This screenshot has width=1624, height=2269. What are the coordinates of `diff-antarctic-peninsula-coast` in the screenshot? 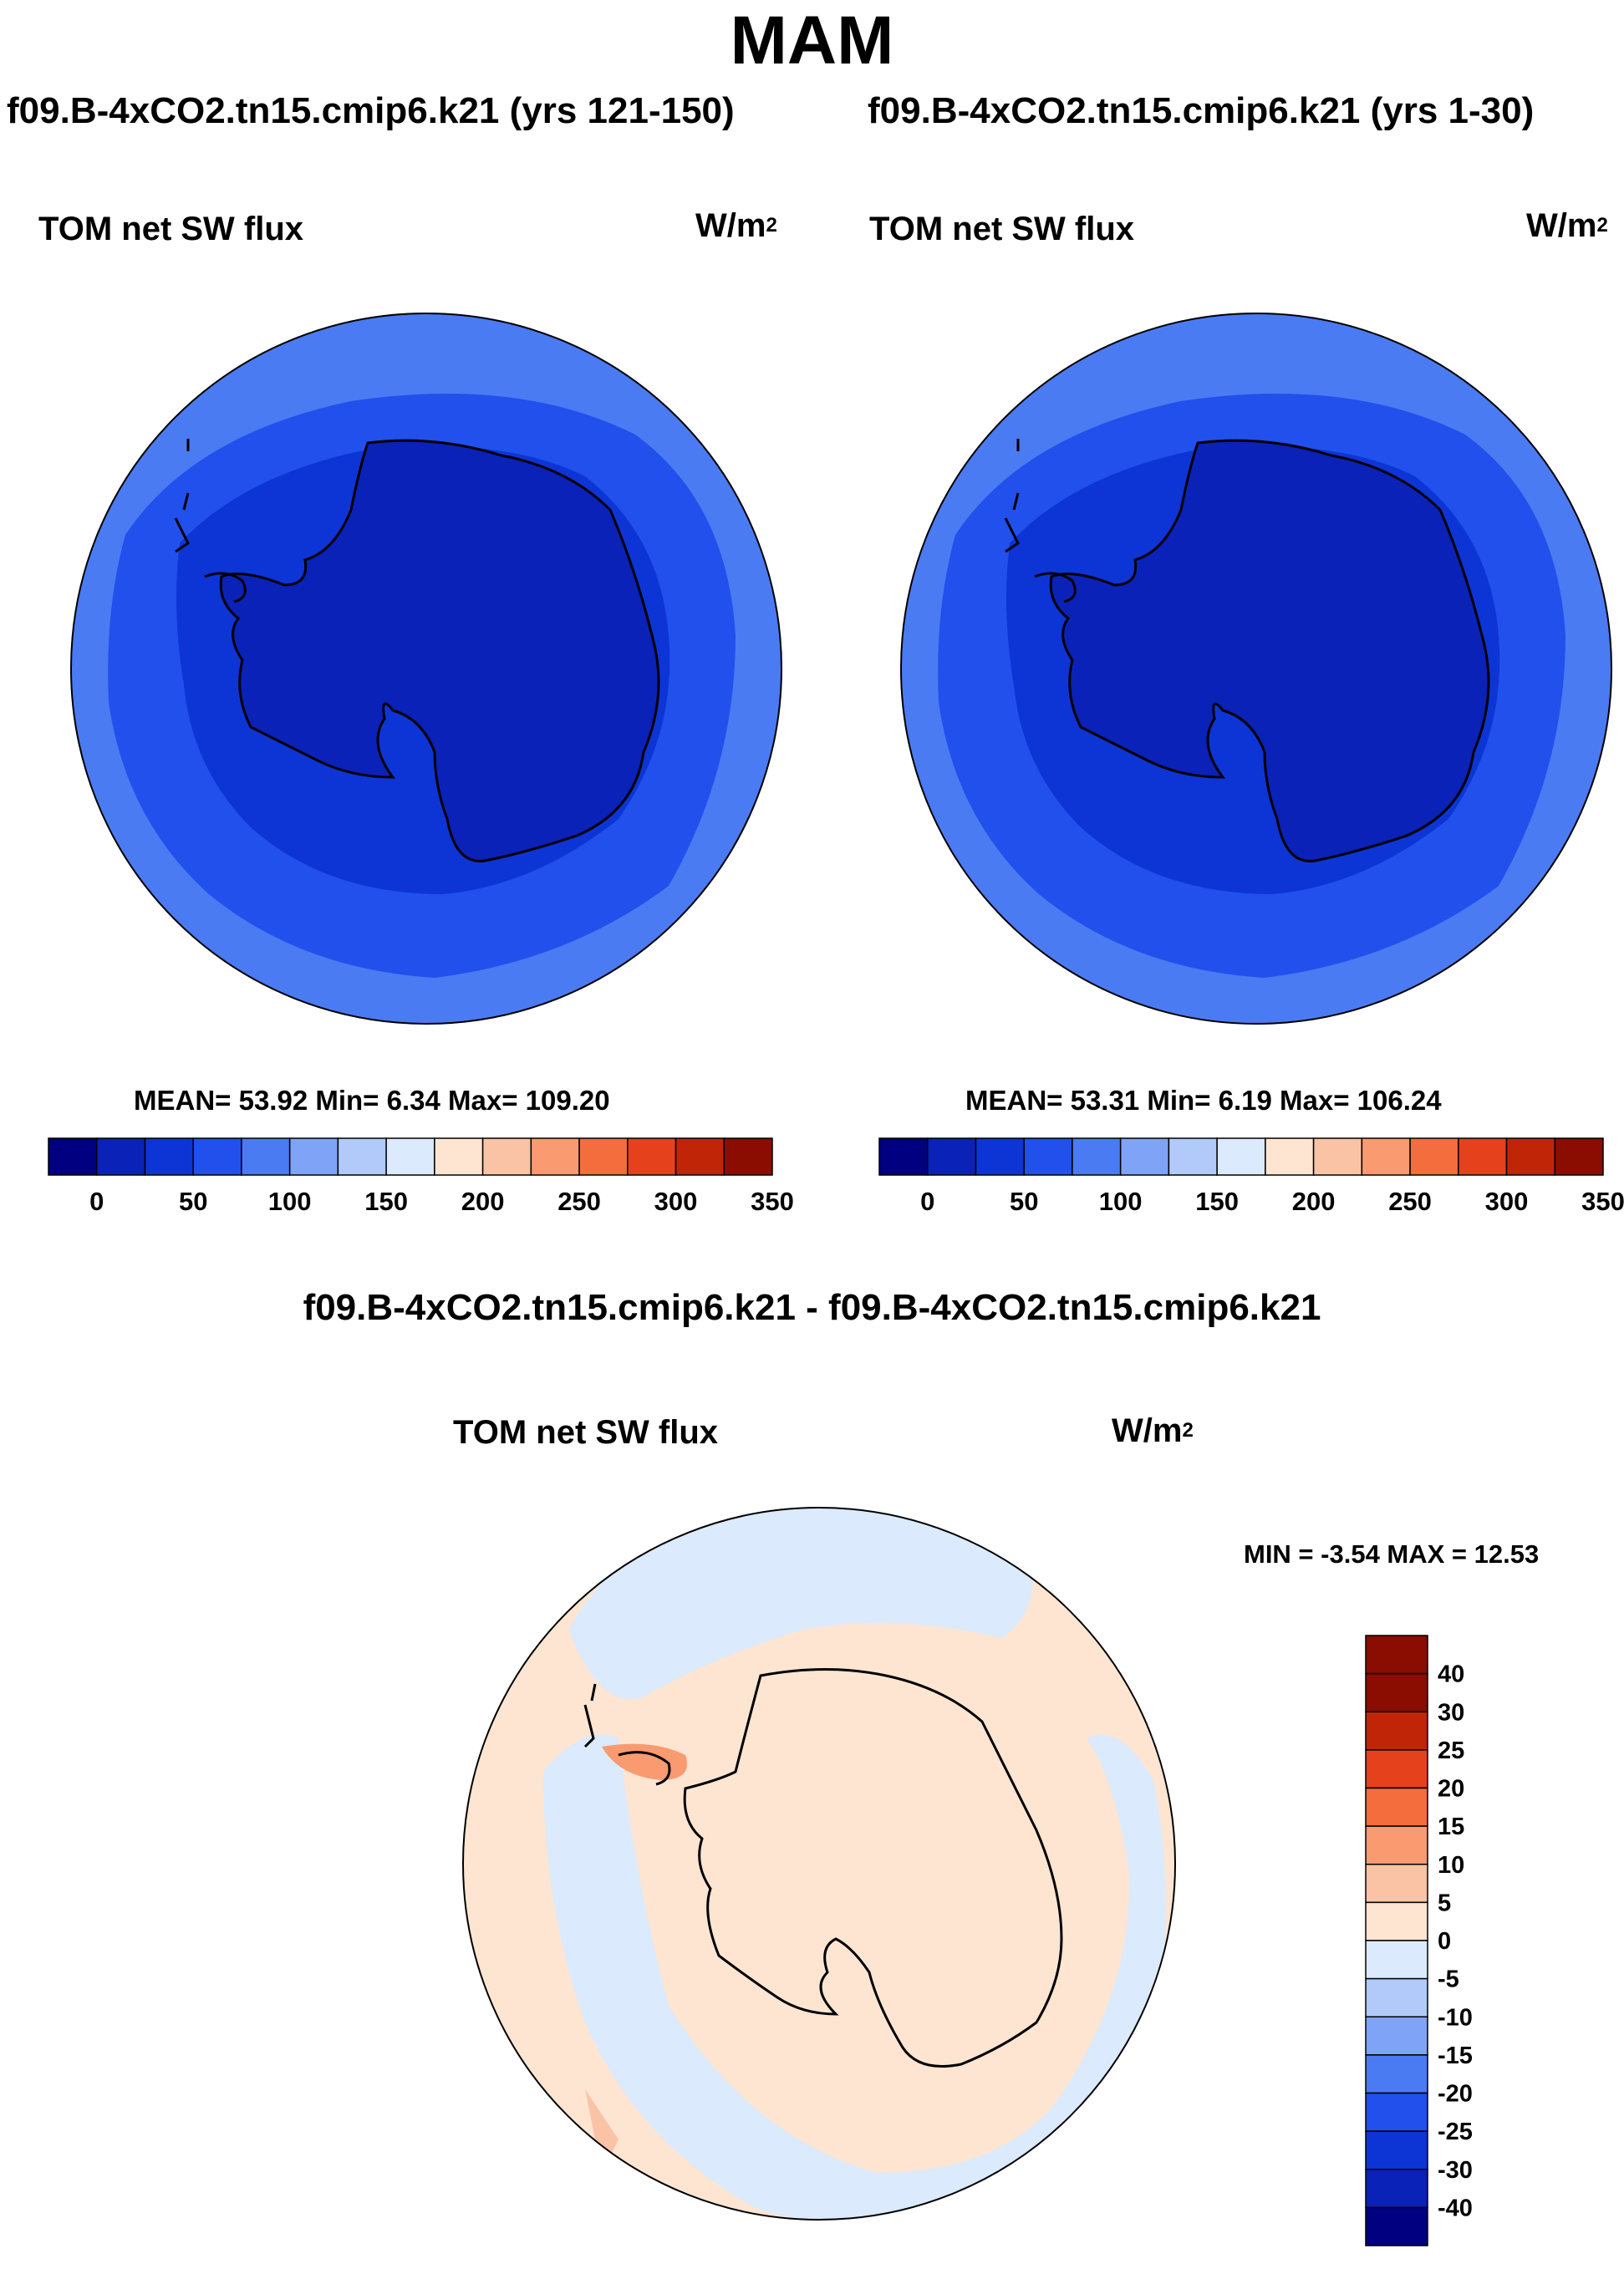 It's located at (627, 1734).